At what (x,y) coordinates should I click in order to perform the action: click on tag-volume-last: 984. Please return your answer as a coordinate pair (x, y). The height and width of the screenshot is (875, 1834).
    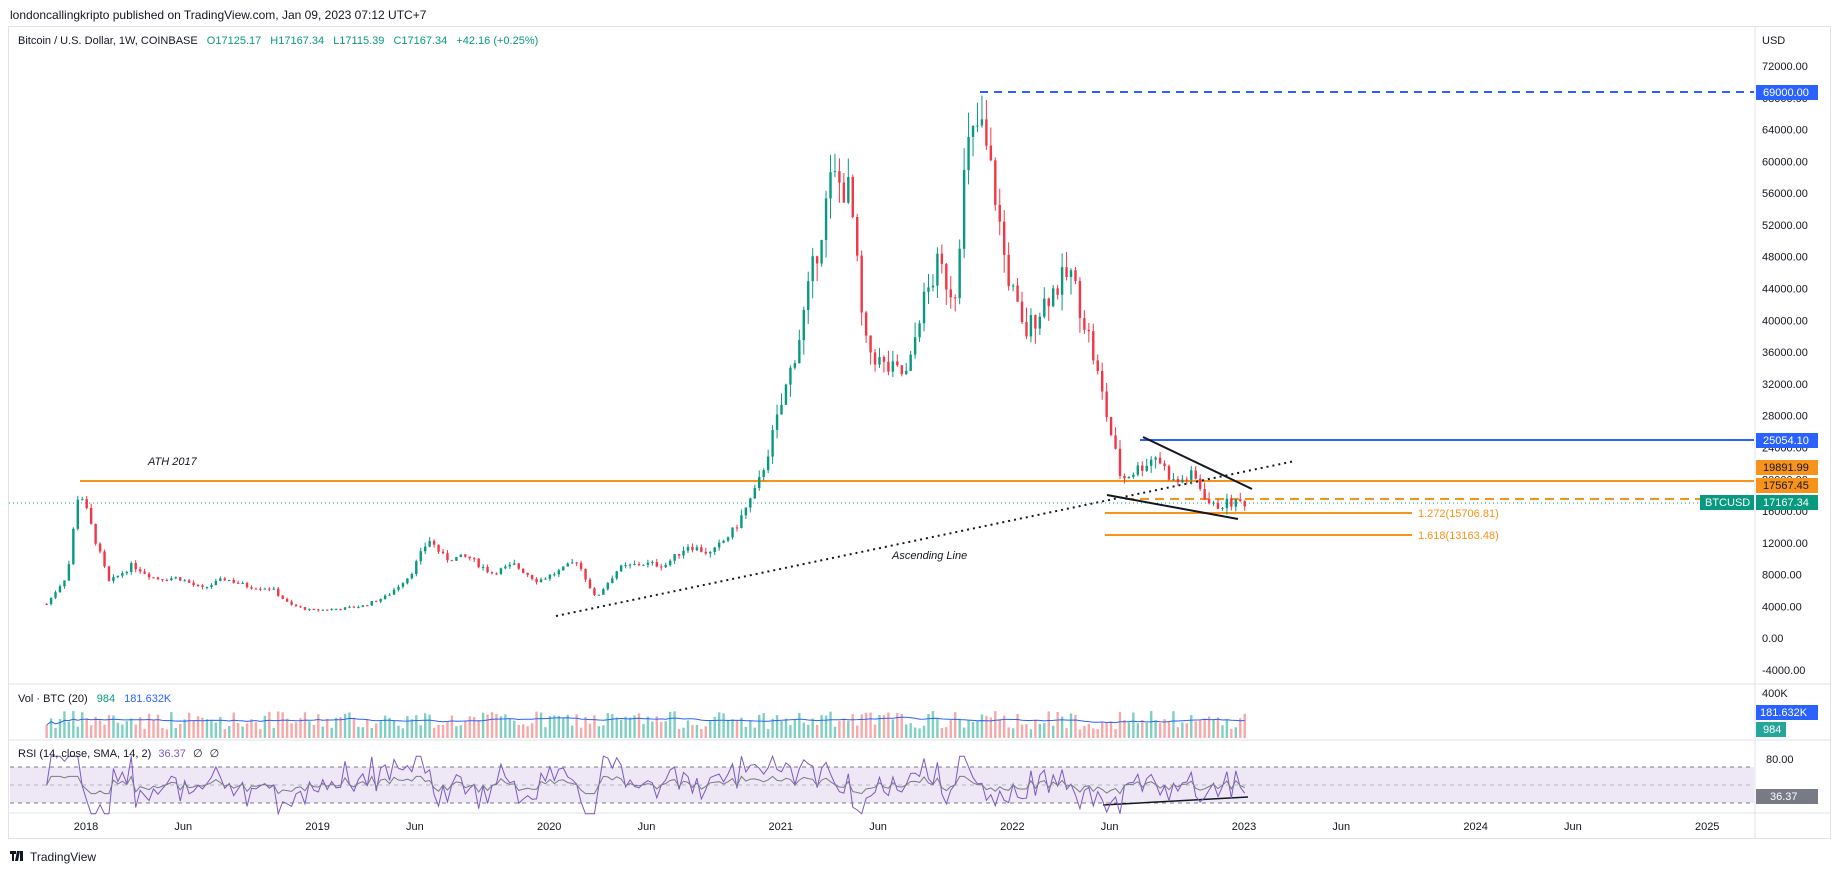
    Looking at the image, I should click on (1772, 730).